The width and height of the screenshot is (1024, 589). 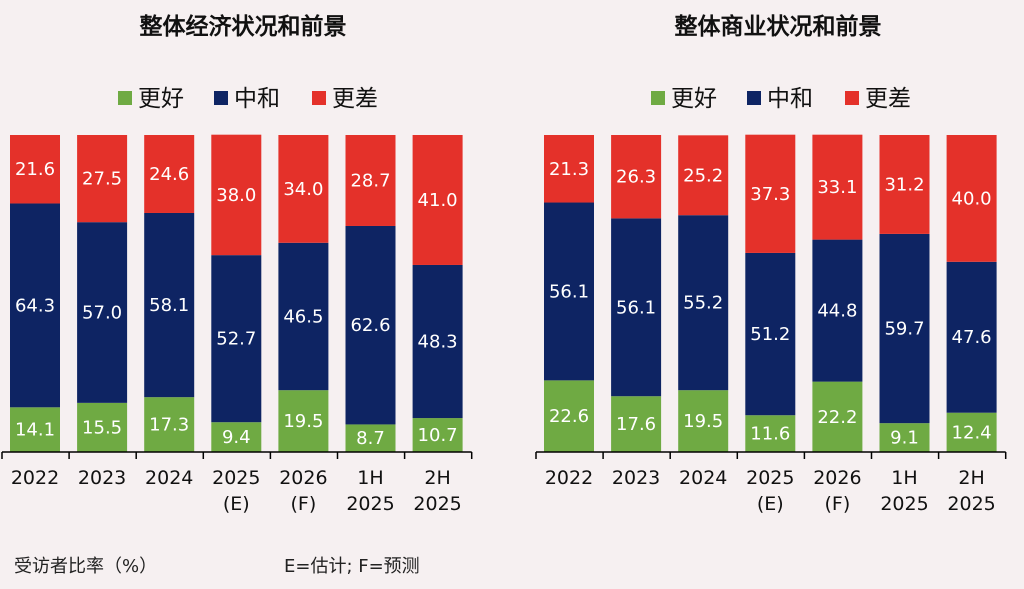 What do you see at coordinates (370, 325) in the screenshot?
I see `data-label-neutral: 62.6` at bounding box center [370, 325].